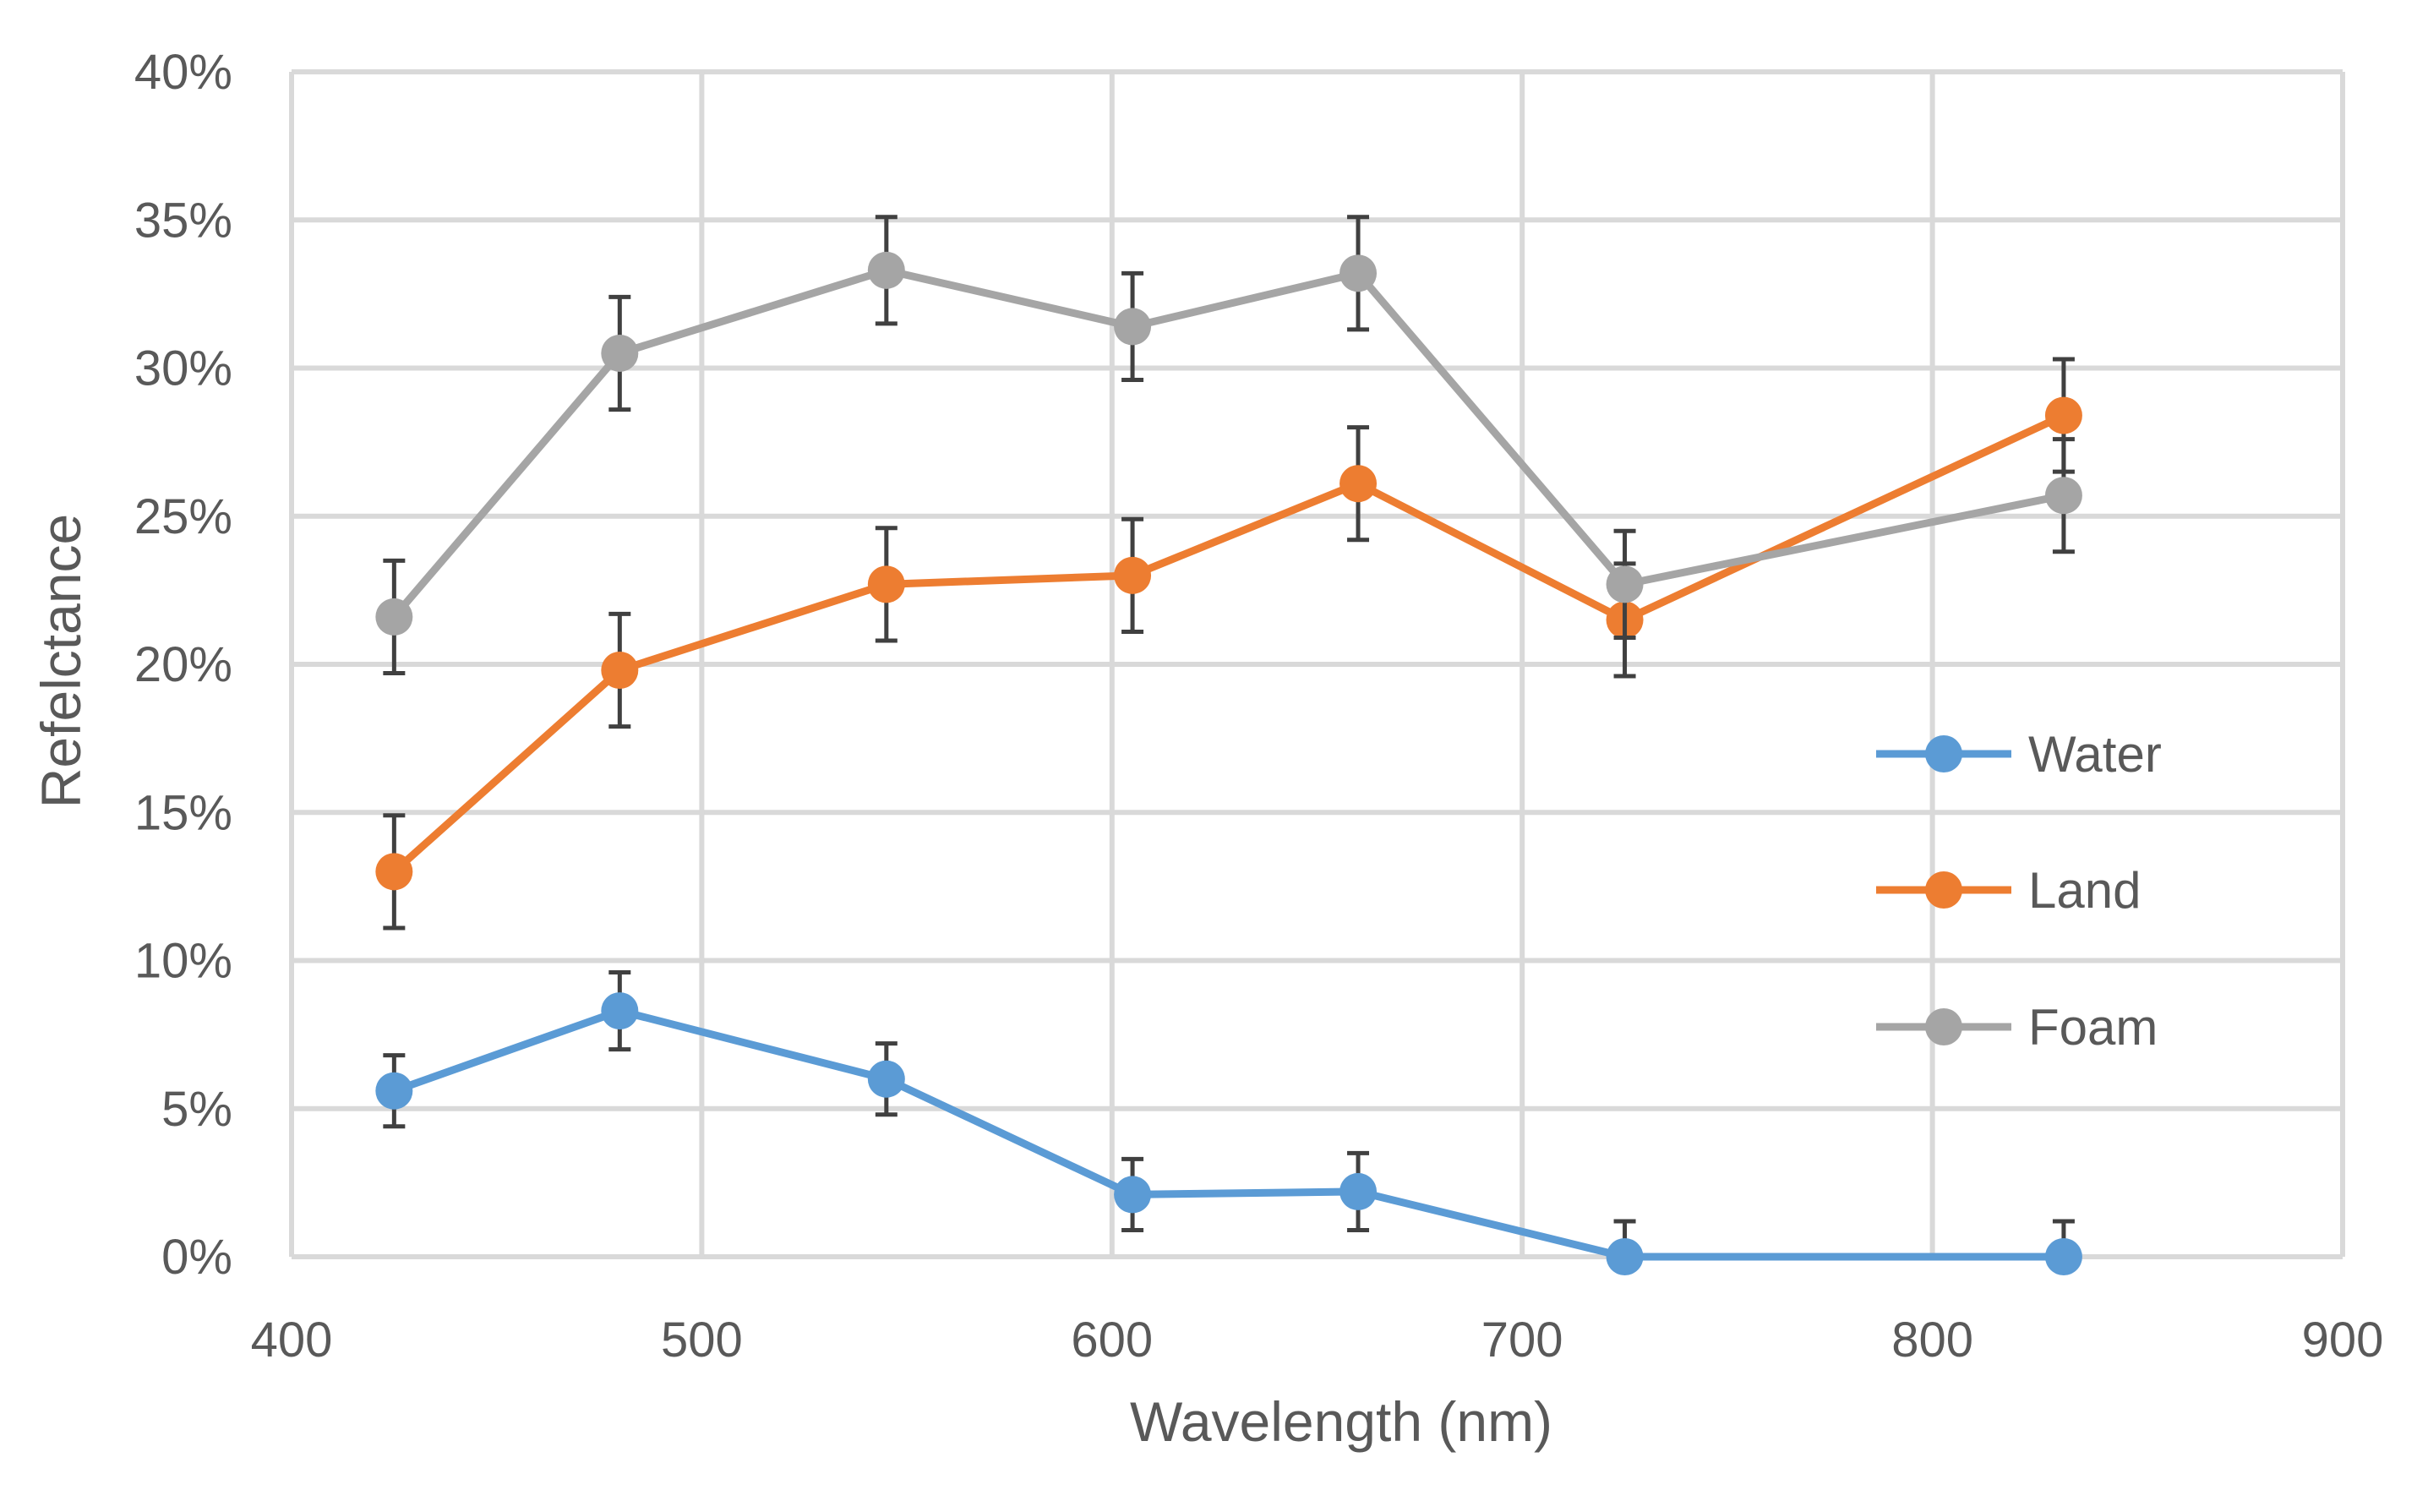 The height and width of the screenshot is (1512, 2417). What do you see at coordinates (2095, 754) in the screenshot?
I see `legend-label-water: Water` at bounding box center [2095, 754].